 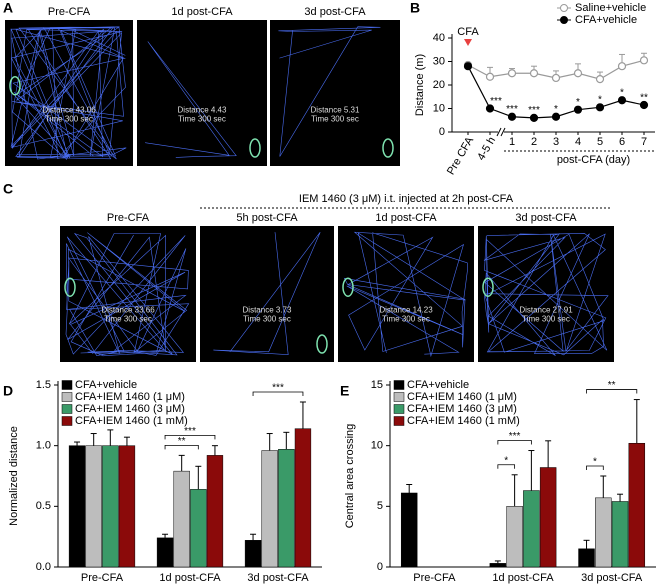 What do you see at coordinates (128, 309) in the screenshot?
I see `distance-label: Distance 33.66` at bounding box center [128, 309].